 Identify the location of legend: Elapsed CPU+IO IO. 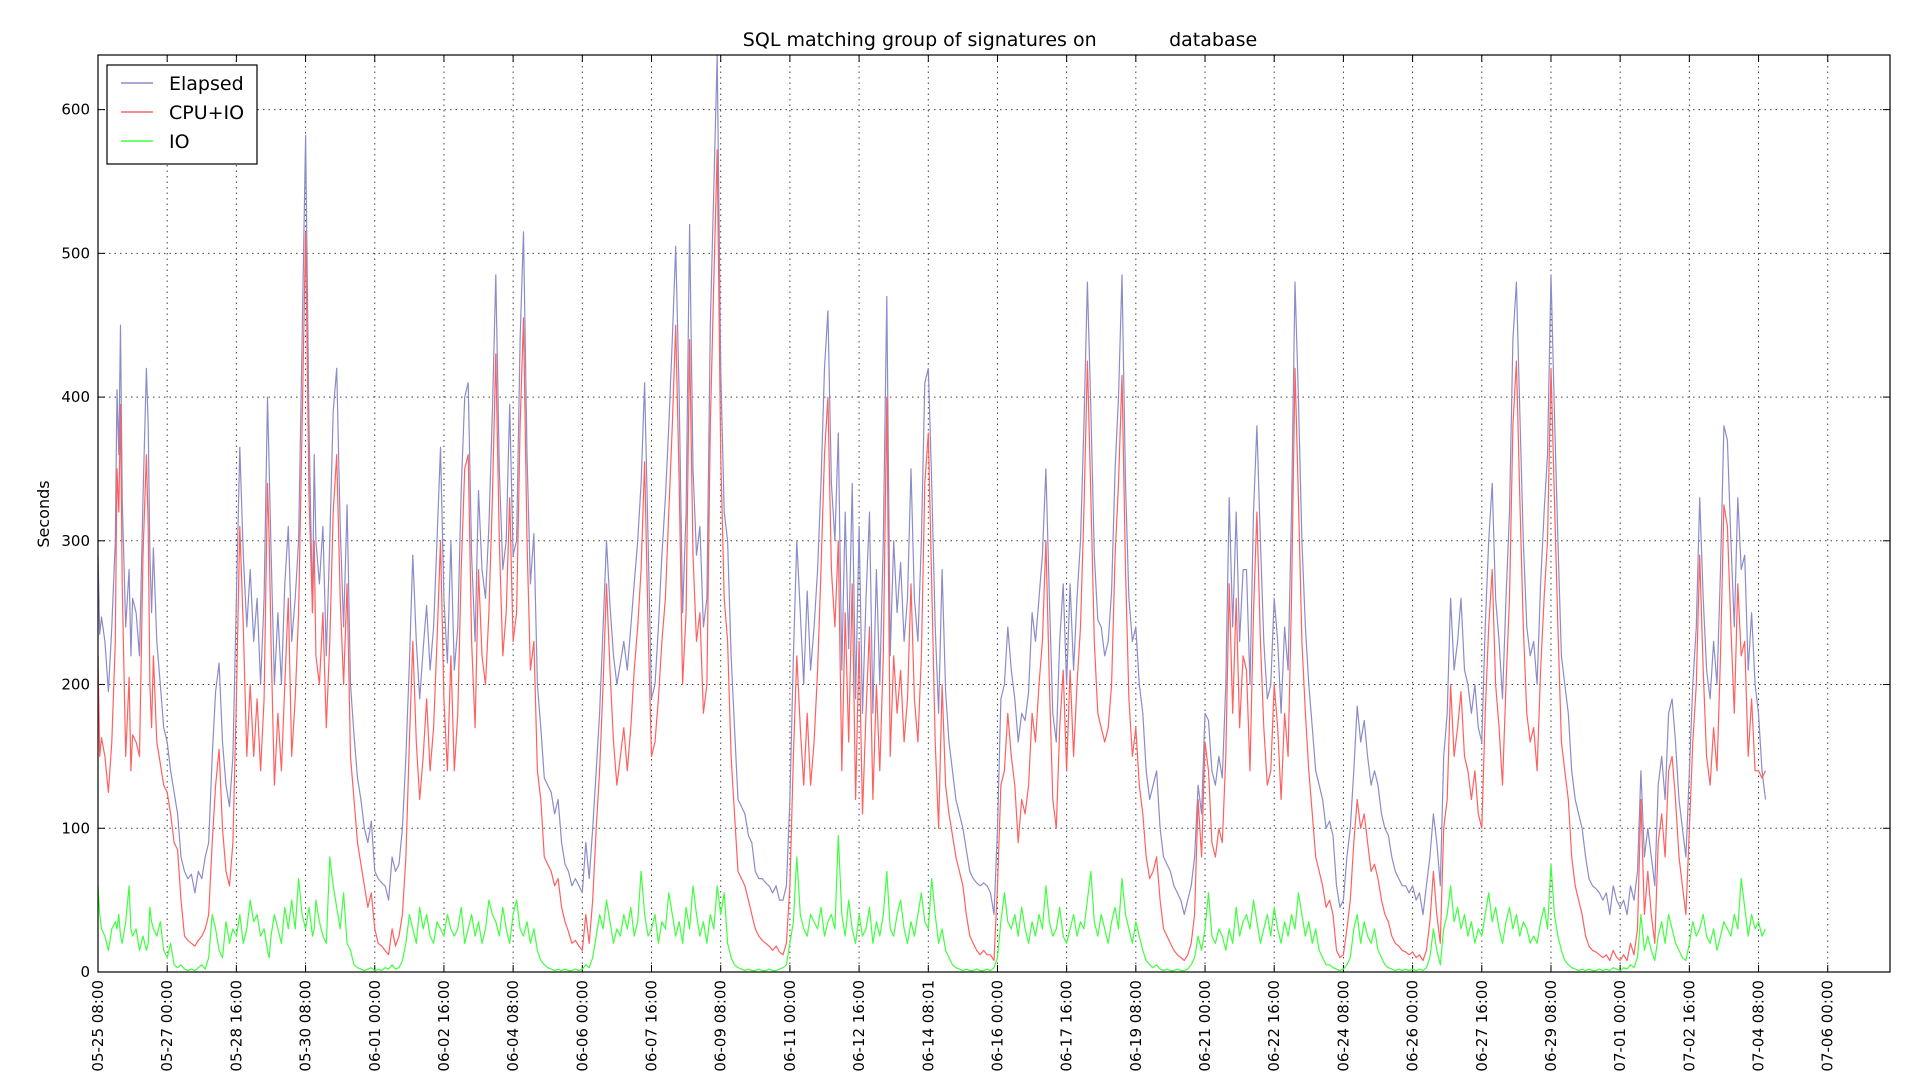
(182, 114).